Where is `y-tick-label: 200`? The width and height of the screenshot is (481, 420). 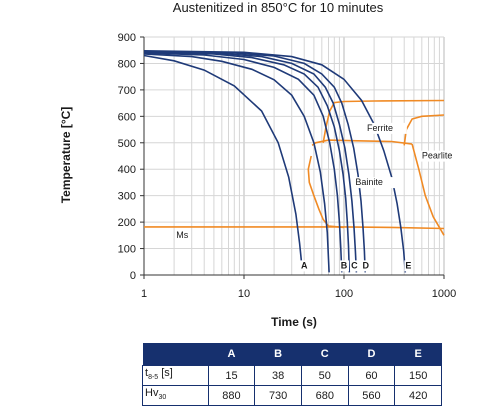
y-tick-label: 200 is located at coordinates (127, 223).